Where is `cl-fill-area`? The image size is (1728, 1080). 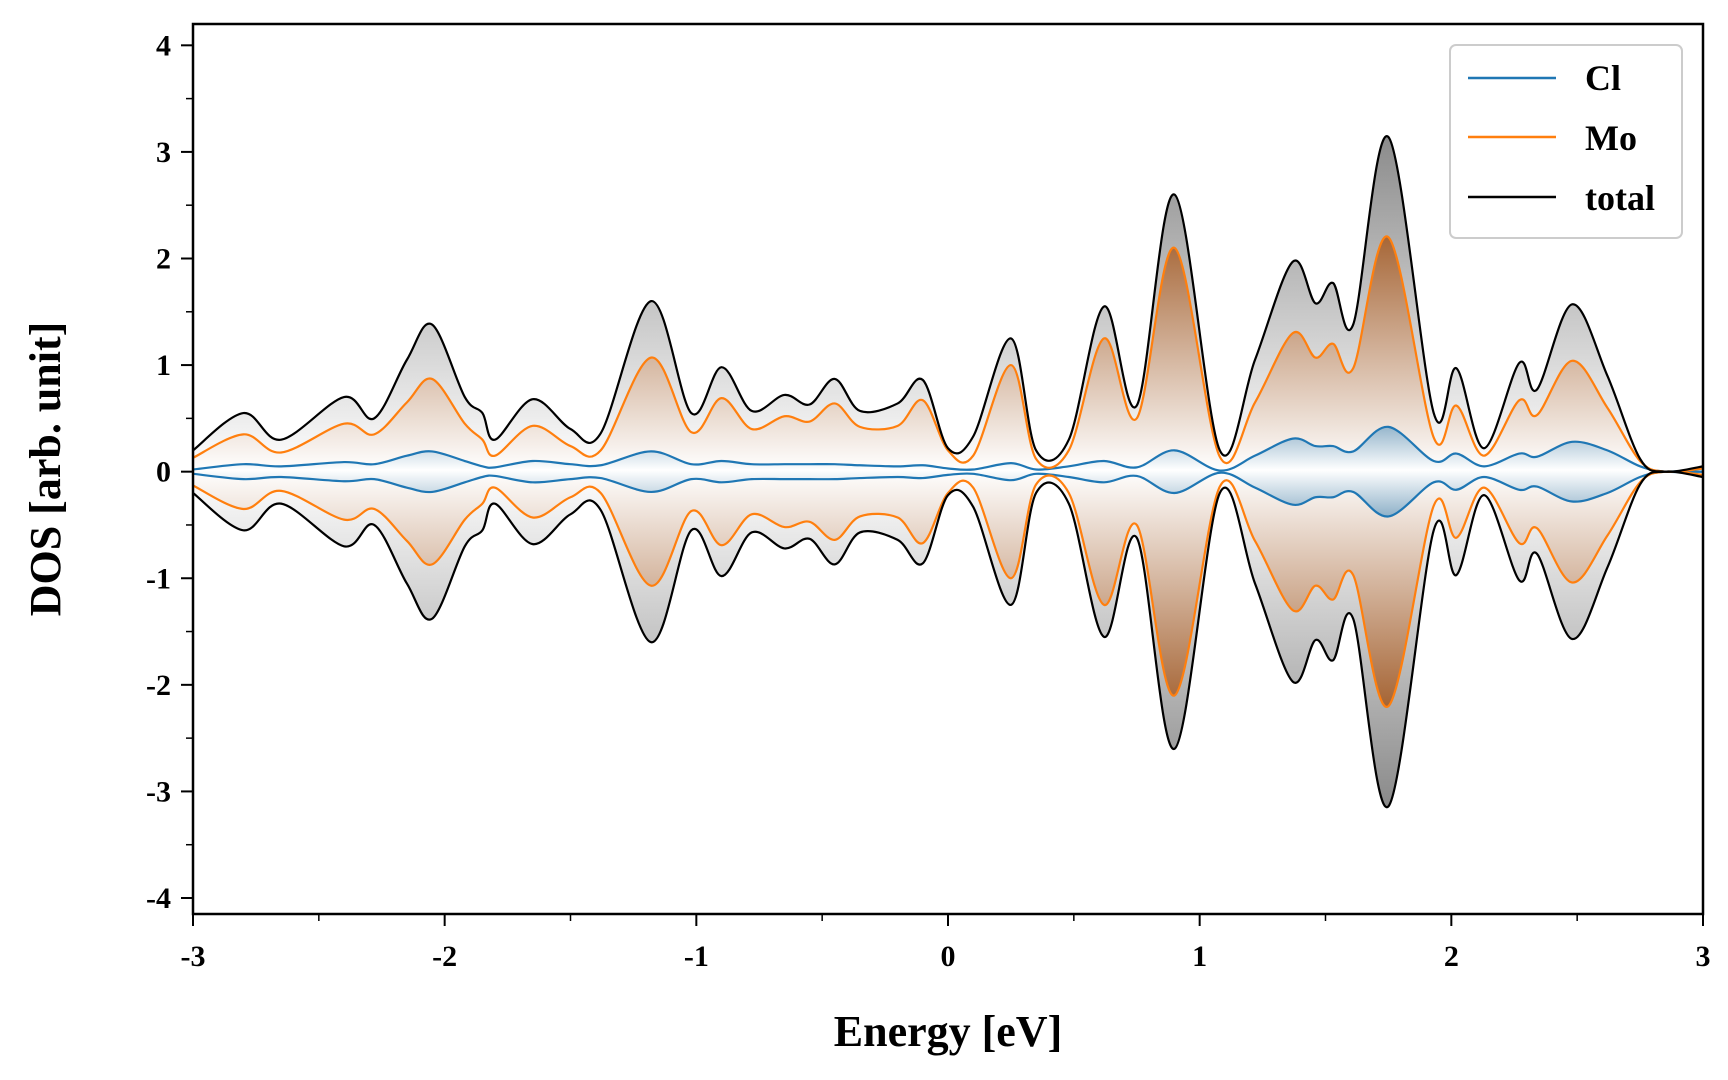 cl-fill-area is located at coordinates (948, 471).